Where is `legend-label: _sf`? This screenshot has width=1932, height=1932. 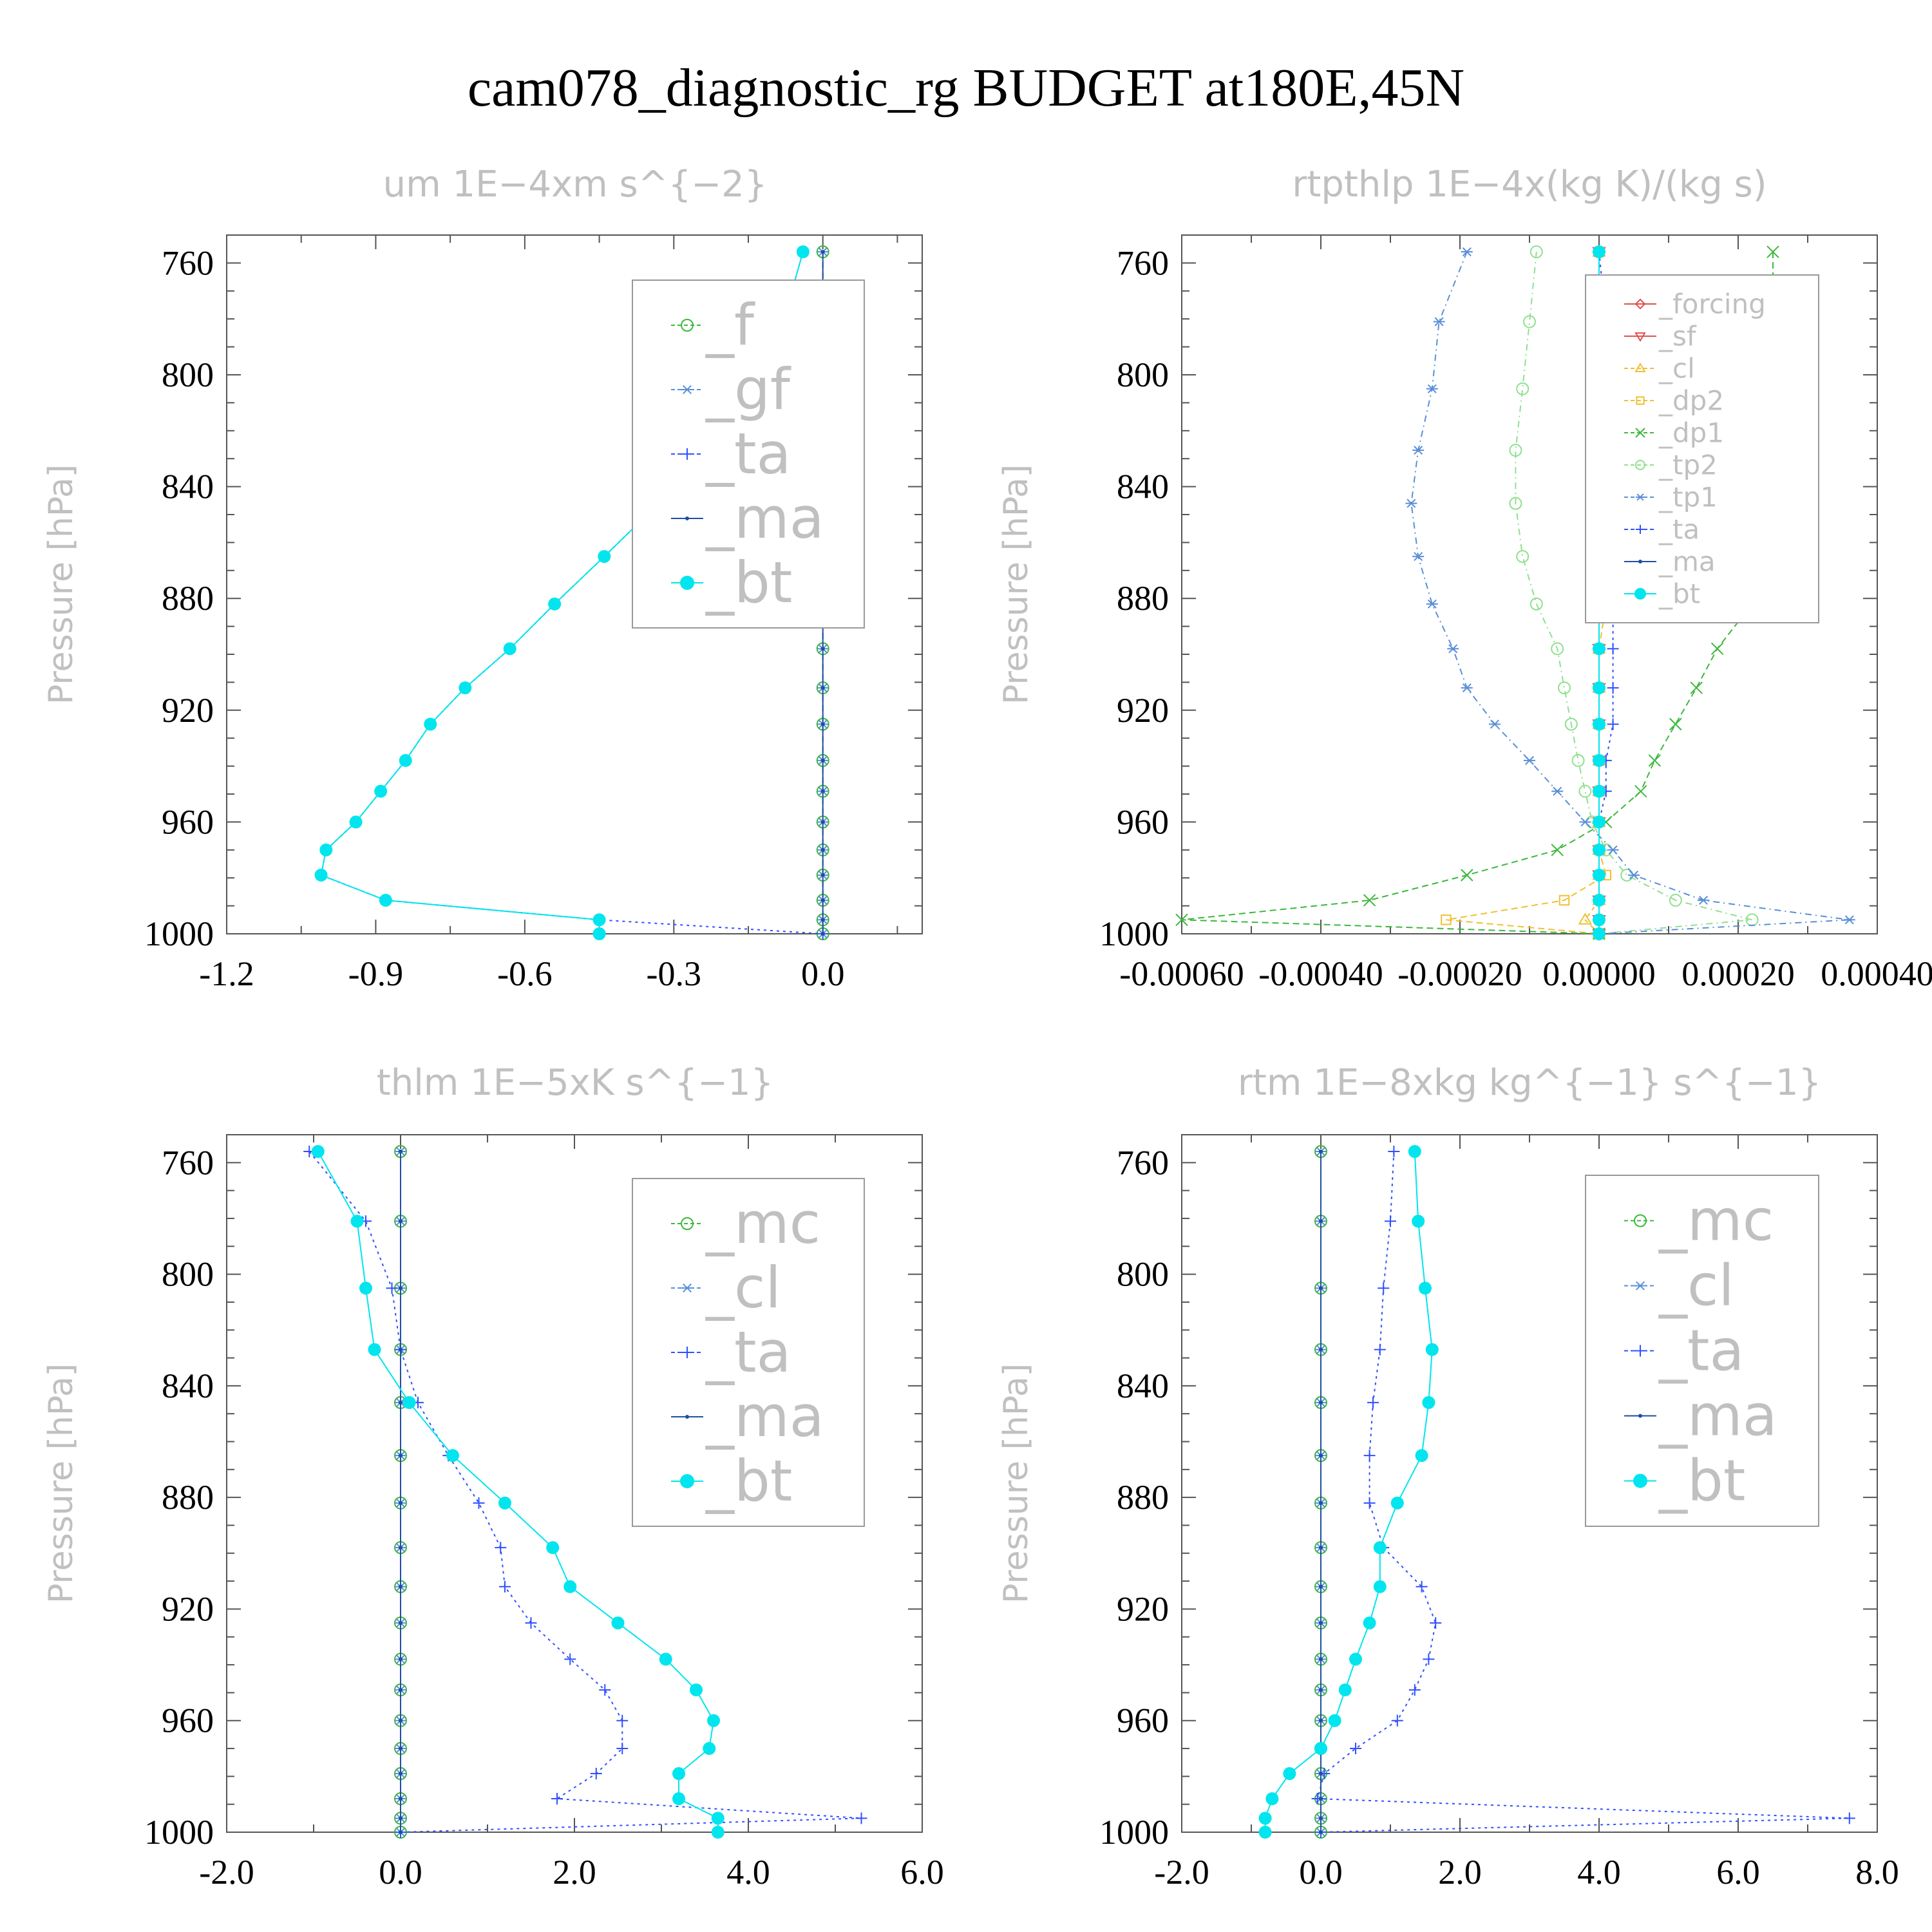 legend-label: _sf is located at coordinates (1677, 336).